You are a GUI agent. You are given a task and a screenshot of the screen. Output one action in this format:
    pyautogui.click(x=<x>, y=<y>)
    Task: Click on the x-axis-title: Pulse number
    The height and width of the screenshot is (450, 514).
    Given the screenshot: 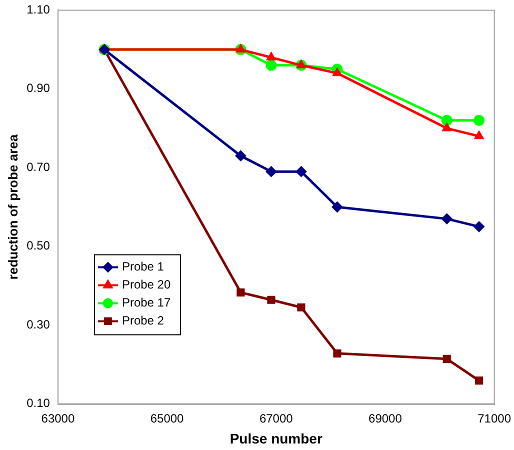 What is the action you would take?
    pyautogui.click(x=276, y=438)
    